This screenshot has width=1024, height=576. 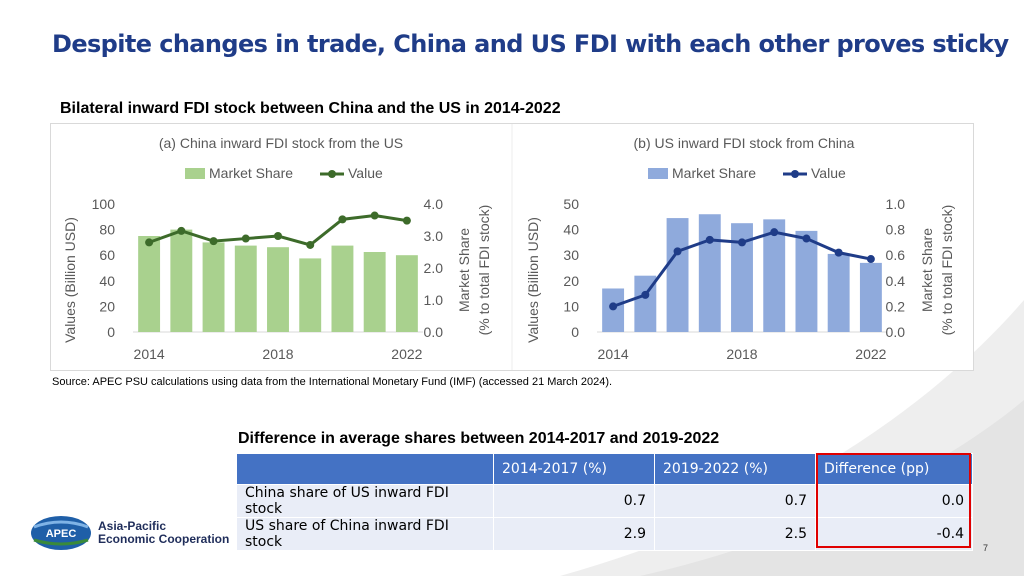 What do you see at coordinates (107, 255) in the screenshot?
I see `left-axis-tick-label: 60` at bounding box center [107, 255].